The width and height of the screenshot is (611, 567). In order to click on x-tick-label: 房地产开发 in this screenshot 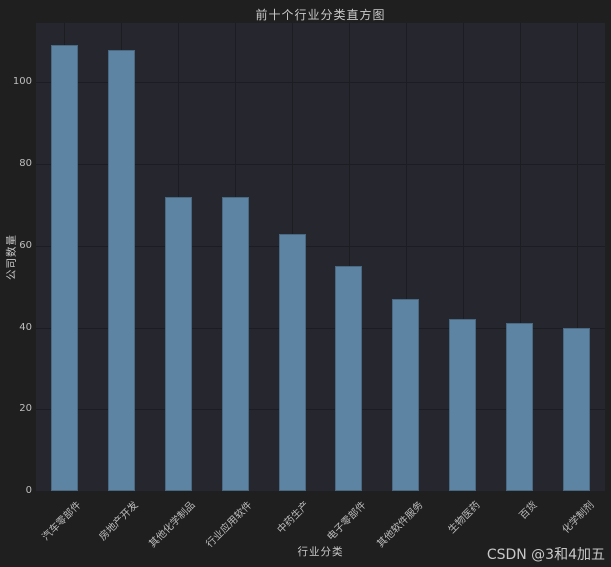, I will do `click(119, 521)`.